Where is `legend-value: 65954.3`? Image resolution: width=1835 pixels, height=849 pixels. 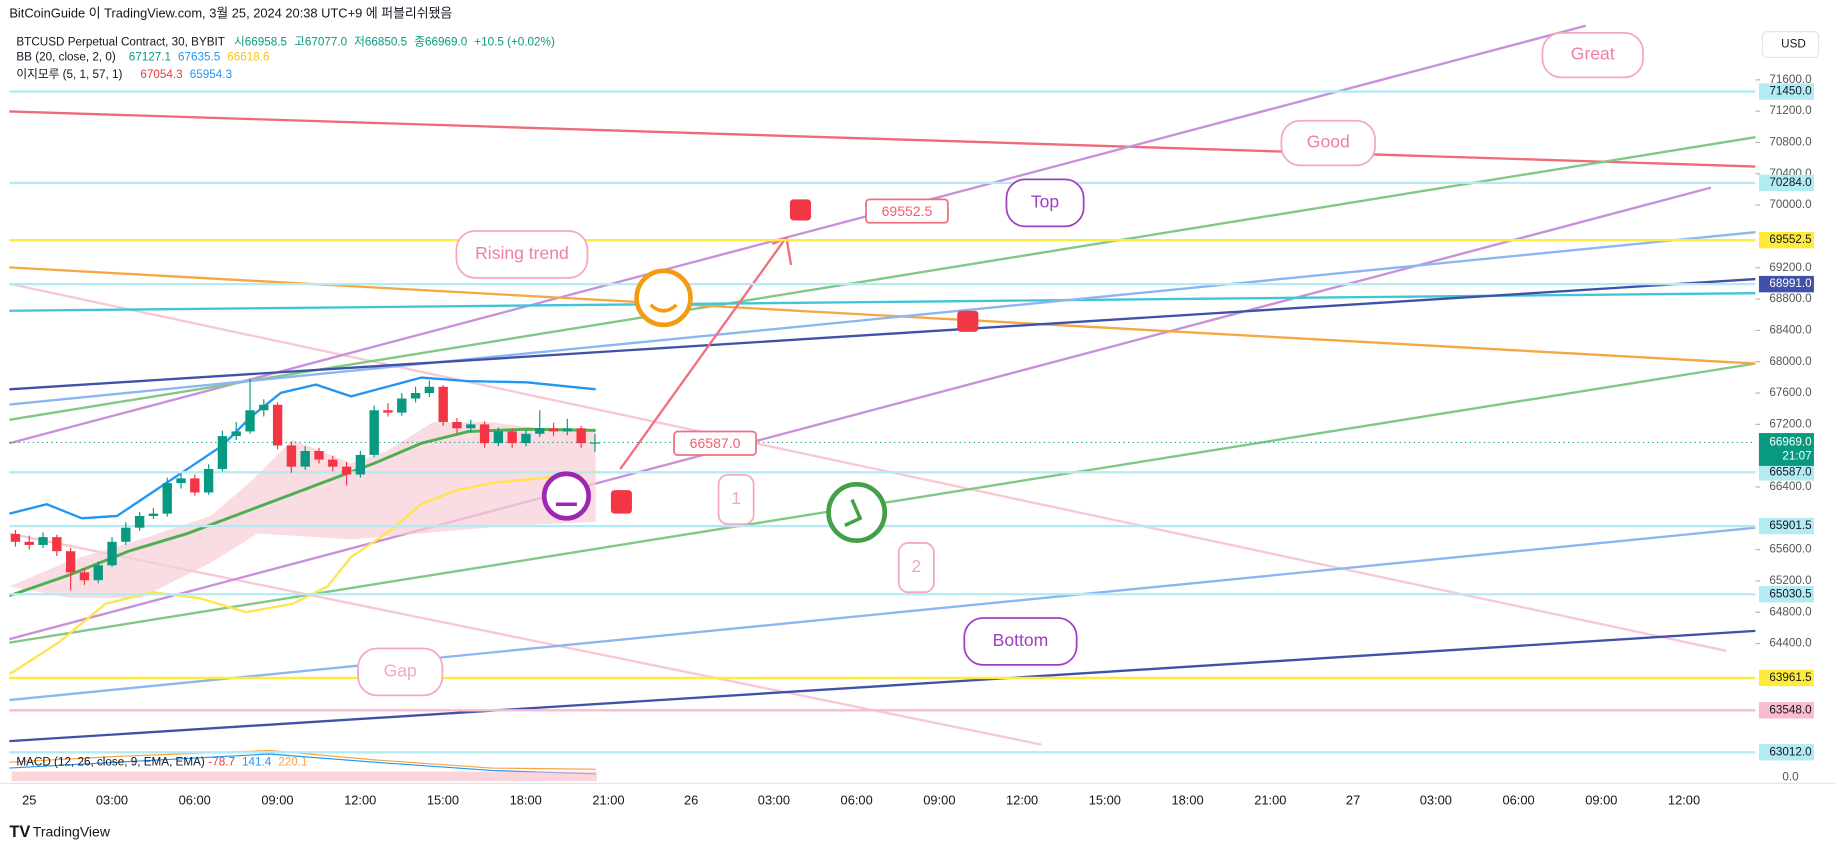 legend-value: 65954.3 is located at coordinates (211, 74).